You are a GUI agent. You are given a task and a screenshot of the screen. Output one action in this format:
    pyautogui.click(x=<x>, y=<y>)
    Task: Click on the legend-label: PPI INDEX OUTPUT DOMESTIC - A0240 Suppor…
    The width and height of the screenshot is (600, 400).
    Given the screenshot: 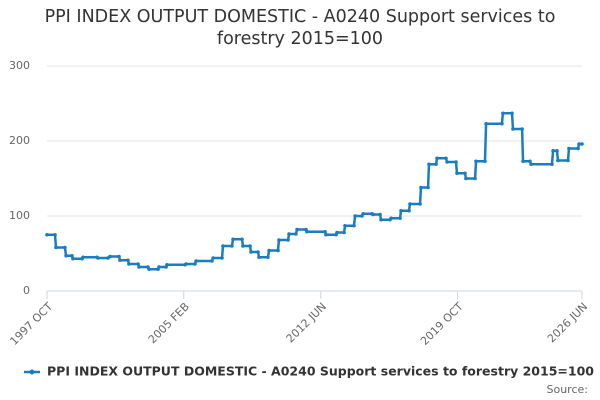 What is the action you would take?
    pyautogui.click(x=320, y=371)
    